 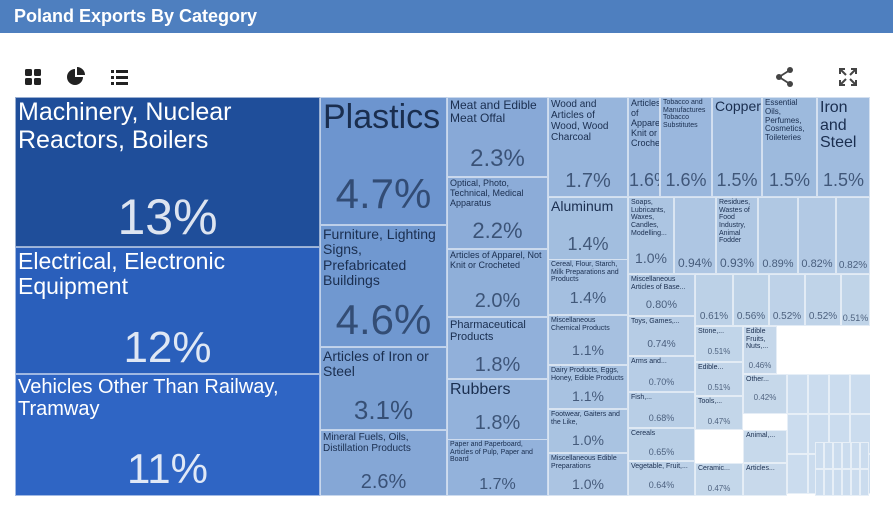 What do you see at coordinates (751, 300) in the screenshot?
I see `treemap-tile: 0.56%` at bounding box center [751, 300].